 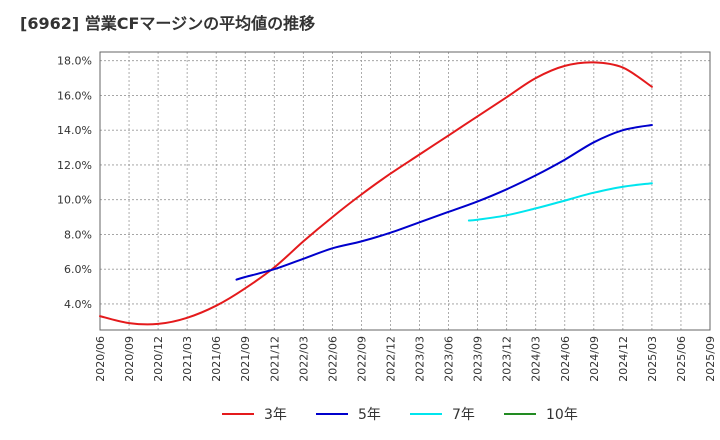 I want to click on y-axis-ticks: 4.0% 6.0% 8.0% 10.0% 12.0% 14.0% 16.0% 18.0%, so click(x=74, y=183).